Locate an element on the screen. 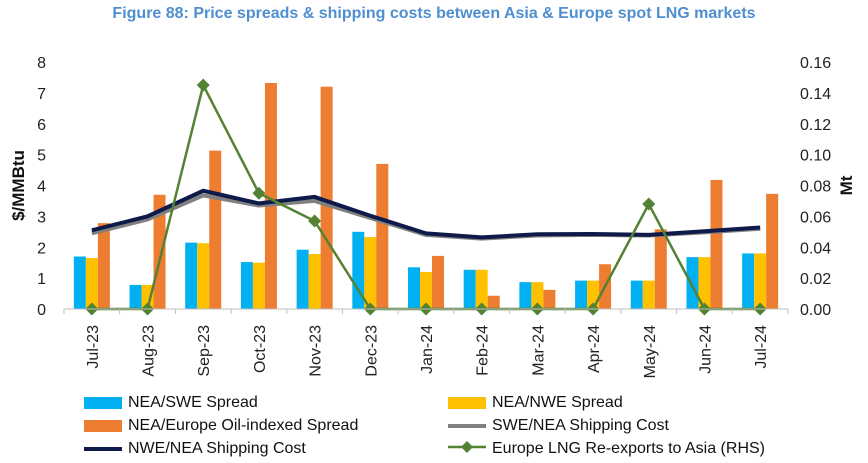  y-tick-label: 5 is located at coordinates (41, 156).